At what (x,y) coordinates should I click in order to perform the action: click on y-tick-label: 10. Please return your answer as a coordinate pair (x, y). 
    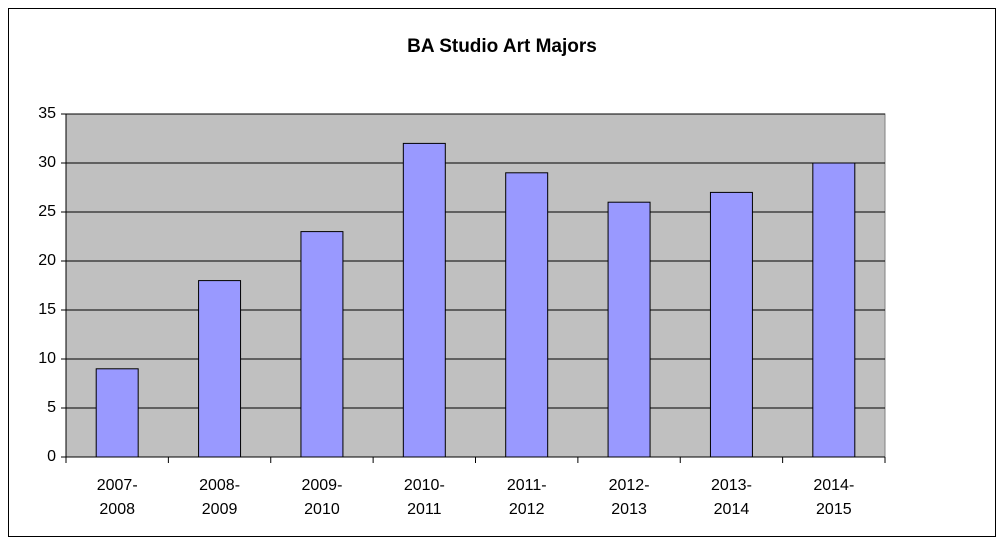
    Looking at the image, I should click on (47, 358).